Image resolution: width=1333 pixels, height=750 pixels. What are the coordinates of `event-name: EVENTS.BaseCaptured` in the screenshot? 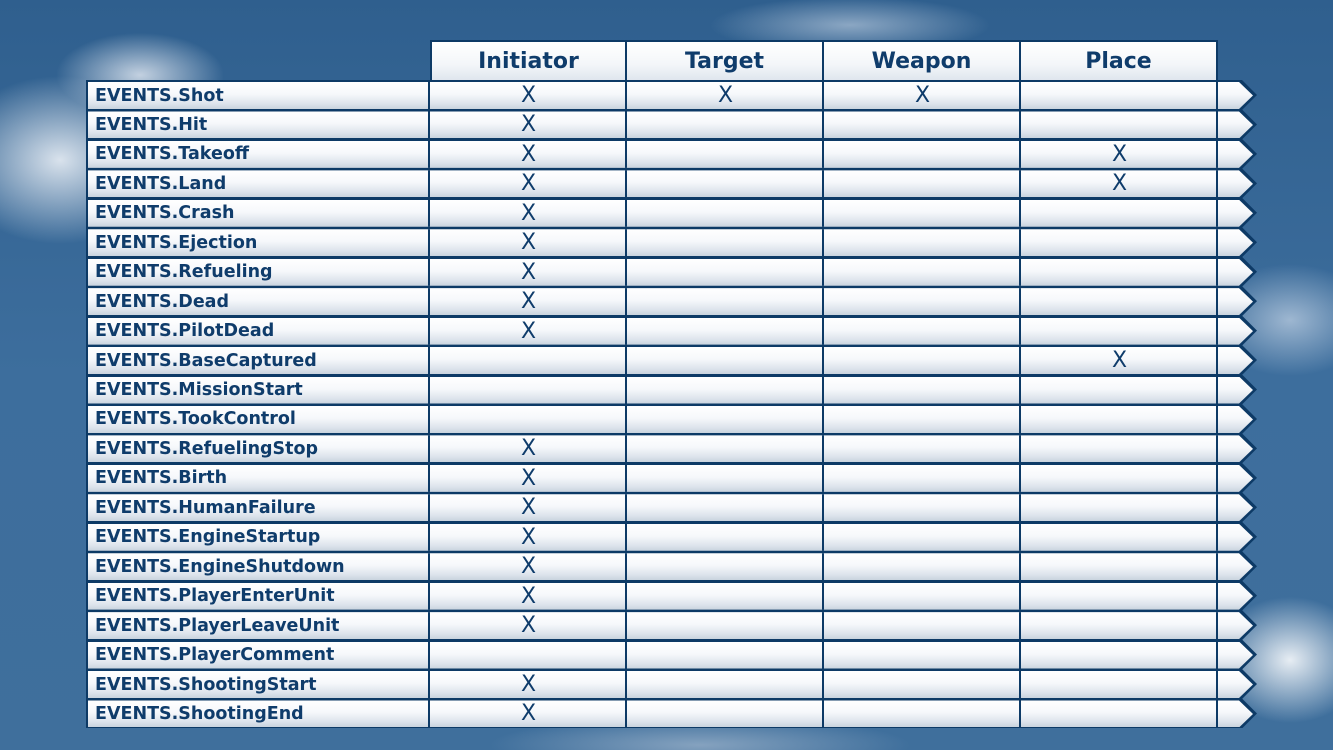 It's located at (206, 360).